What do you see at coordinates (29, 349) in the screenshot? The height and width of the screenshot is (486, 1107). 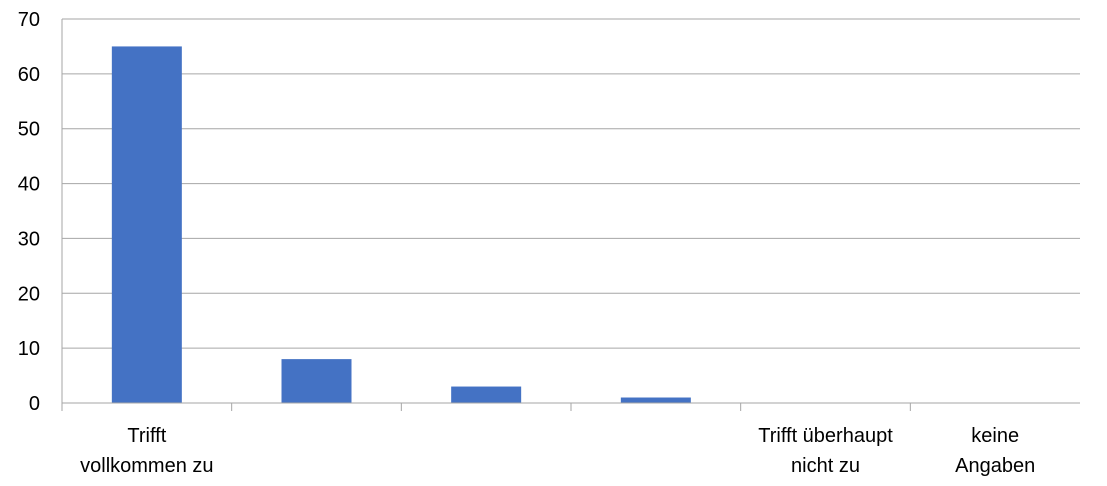 I see `y-tick-label: 10` at bounding box center [29, 349].